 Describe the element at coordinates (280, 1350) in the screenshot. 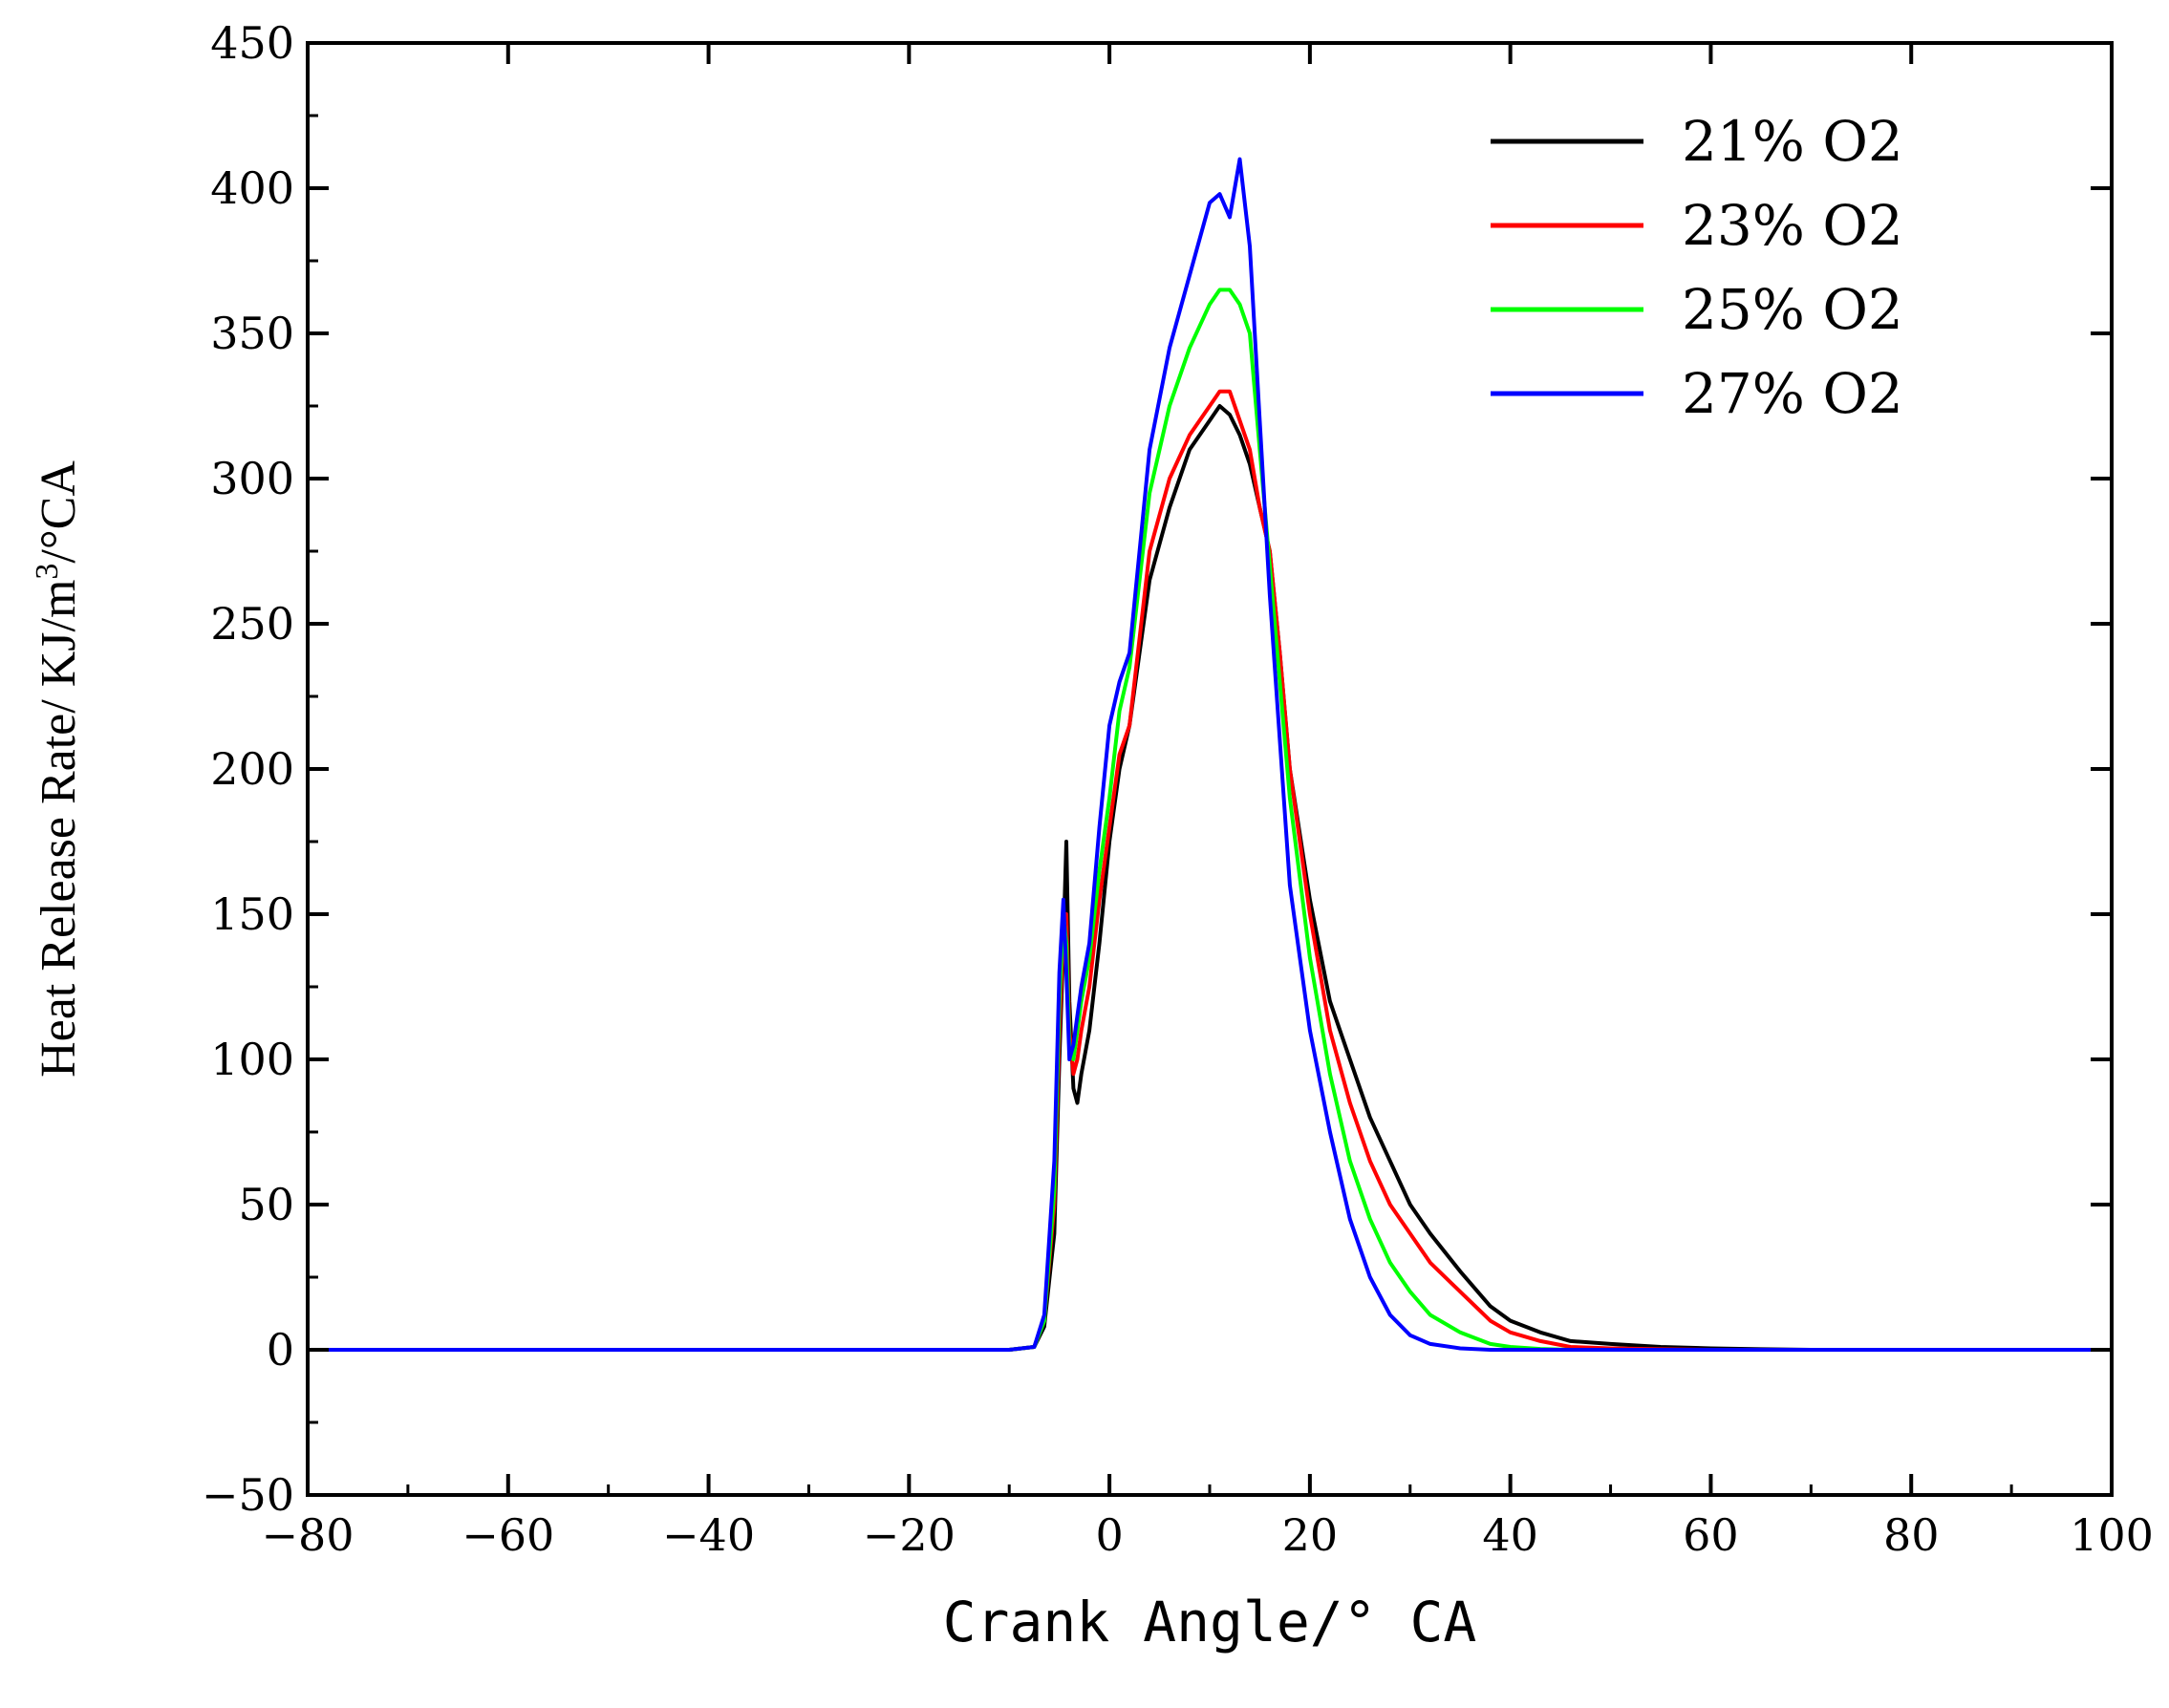

I see `y-tick-label: 0` at that location.